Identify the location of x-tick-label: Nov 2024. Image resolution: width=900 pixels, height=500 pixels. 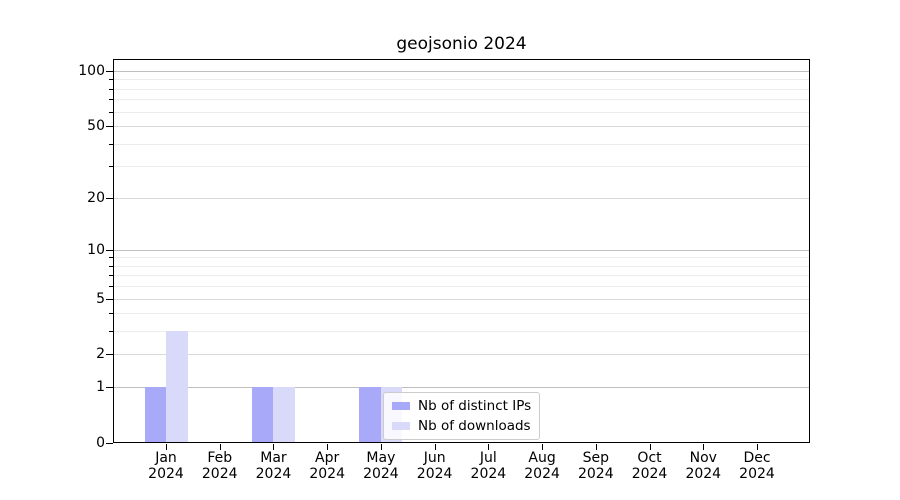
(703, 466).